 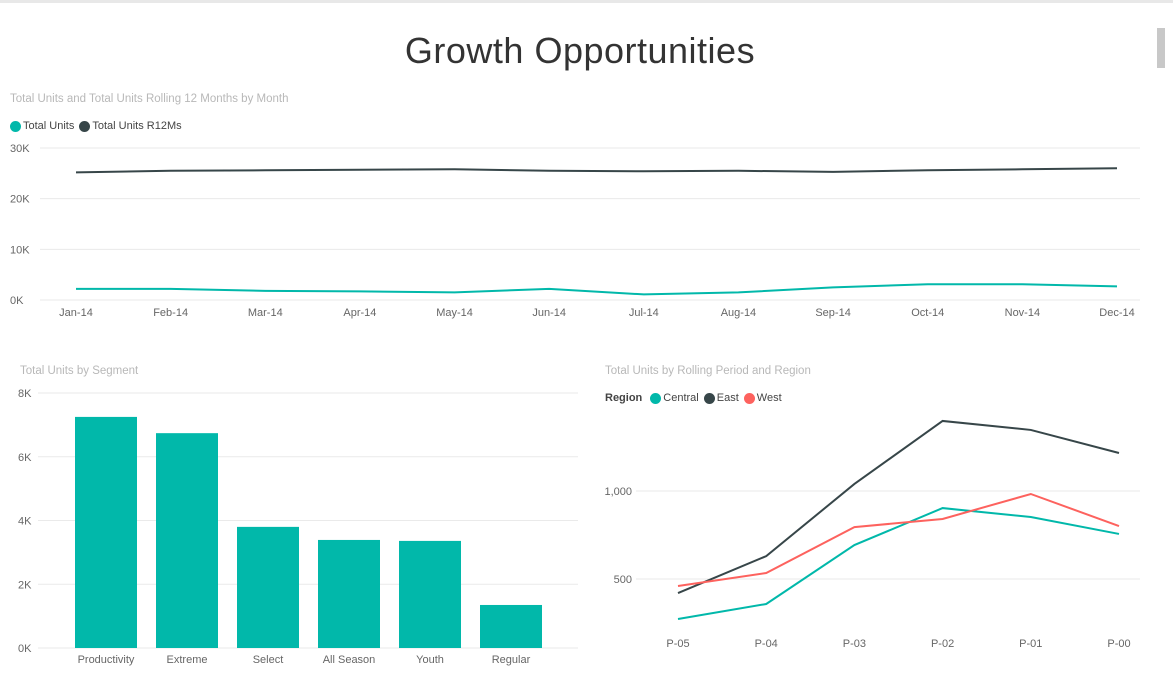 I want to click on x-tick-label: Youth, so click(x=430, y=660).